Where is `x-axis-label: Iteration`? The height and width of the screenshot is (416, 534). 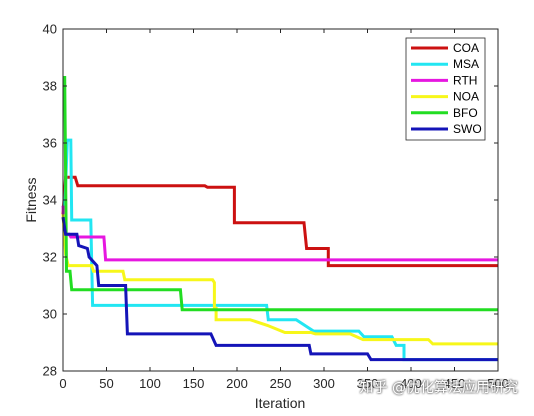
x-axis-label: Iteration is located at coordinates (280, 403).